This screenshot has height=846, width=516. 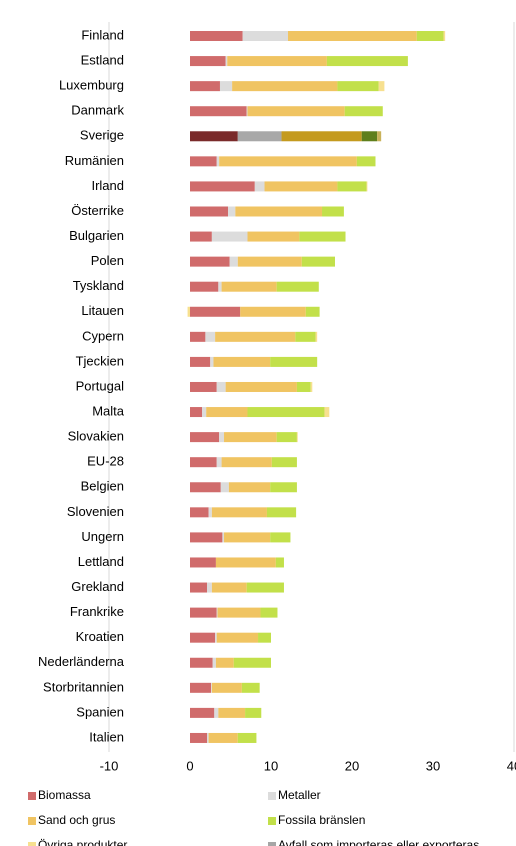 I want to click on y-tick-label: Grekland, so click(x=97, y=586).